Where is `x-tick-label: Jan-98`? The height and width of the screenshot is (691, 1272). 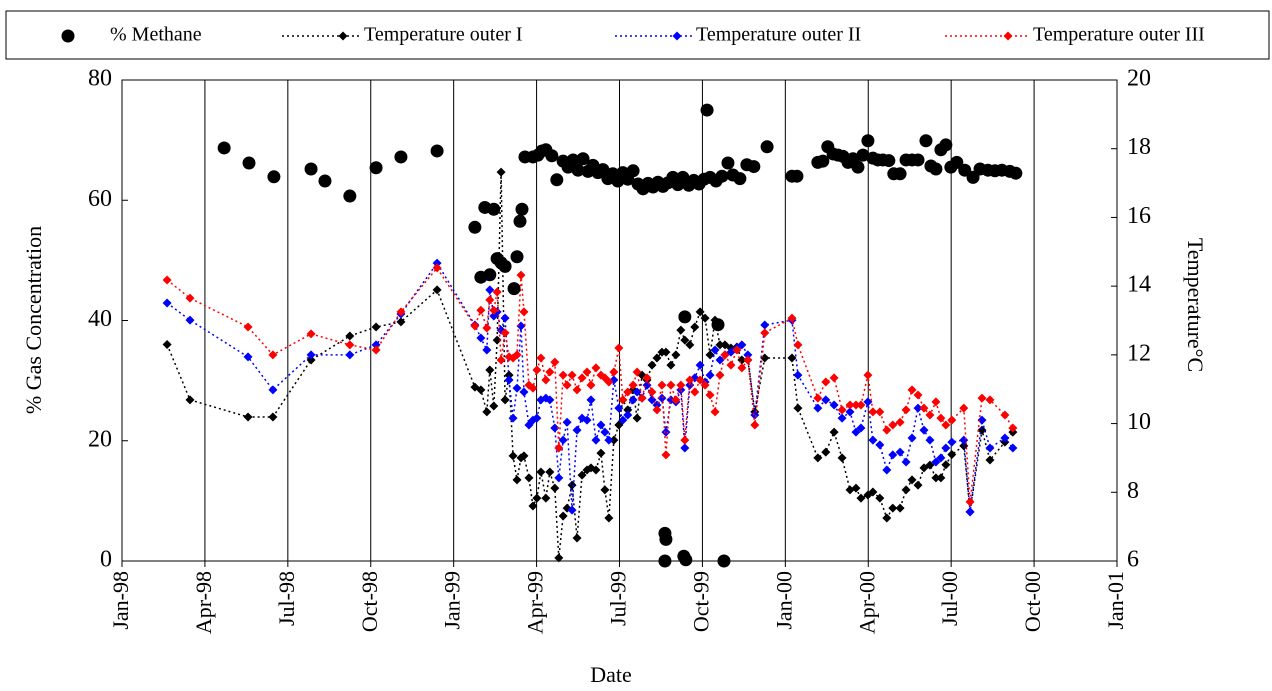 x-tick-label: Jan-98 is located at coordinates (120, 600).